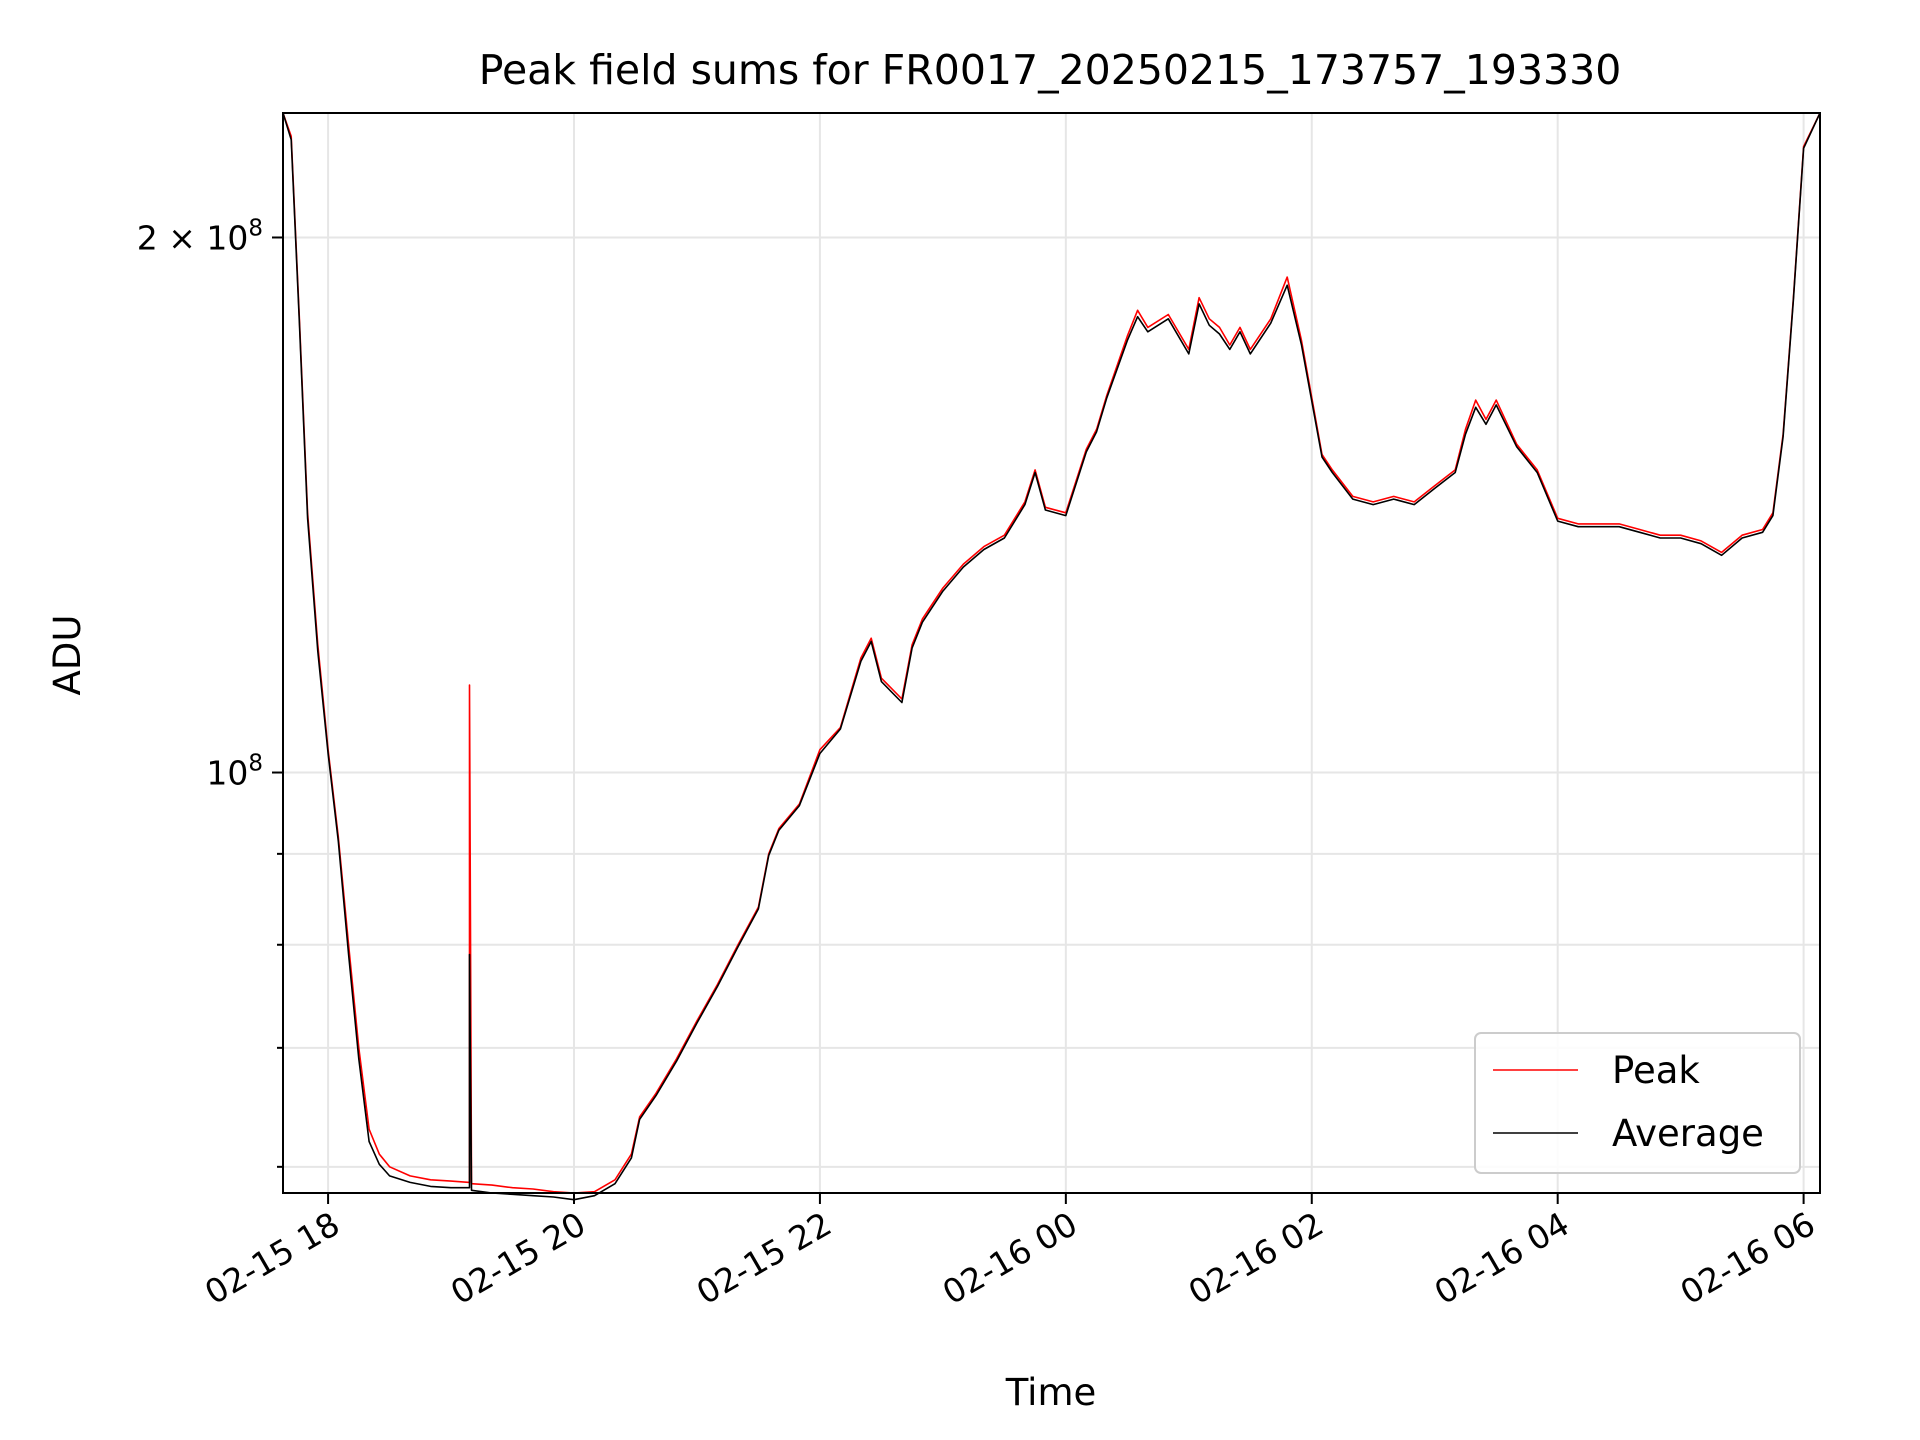  Describe the element at coordinates (227, 773) in the screenshot. I see `y-tick-label-base: 10` at that location.